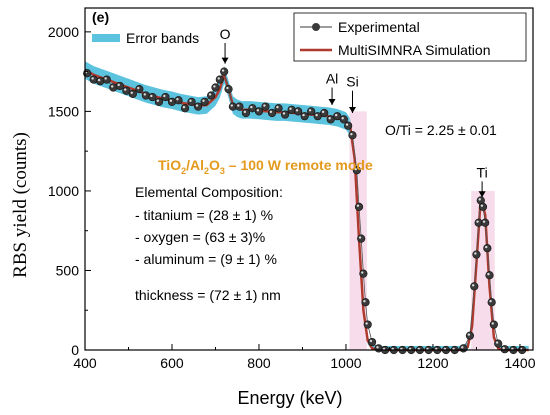 The image size is (550, 415). Describe the element at coordinates (206, 171) in the screenshot. I see `sample-title-sub2: 2` at that location.